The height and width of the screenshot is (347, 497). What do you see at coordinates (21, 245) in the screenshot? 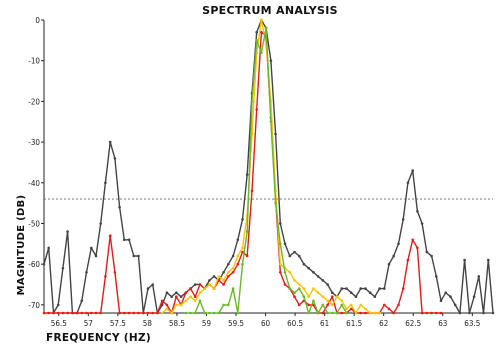
I see `y-axis-label: MAGNITUDE (DB)` at bounding box center [21, 245].